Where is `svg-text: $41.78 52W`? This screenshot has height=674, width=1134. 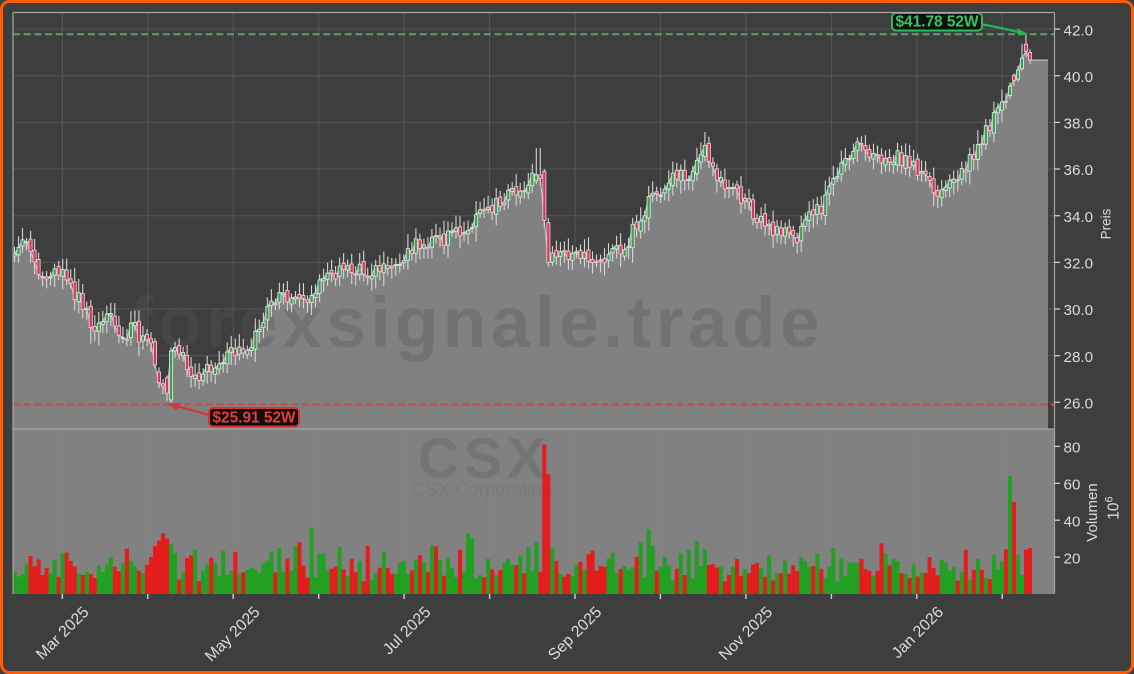
svg-text: $41.78 52W is located at coordinates (937, 21).